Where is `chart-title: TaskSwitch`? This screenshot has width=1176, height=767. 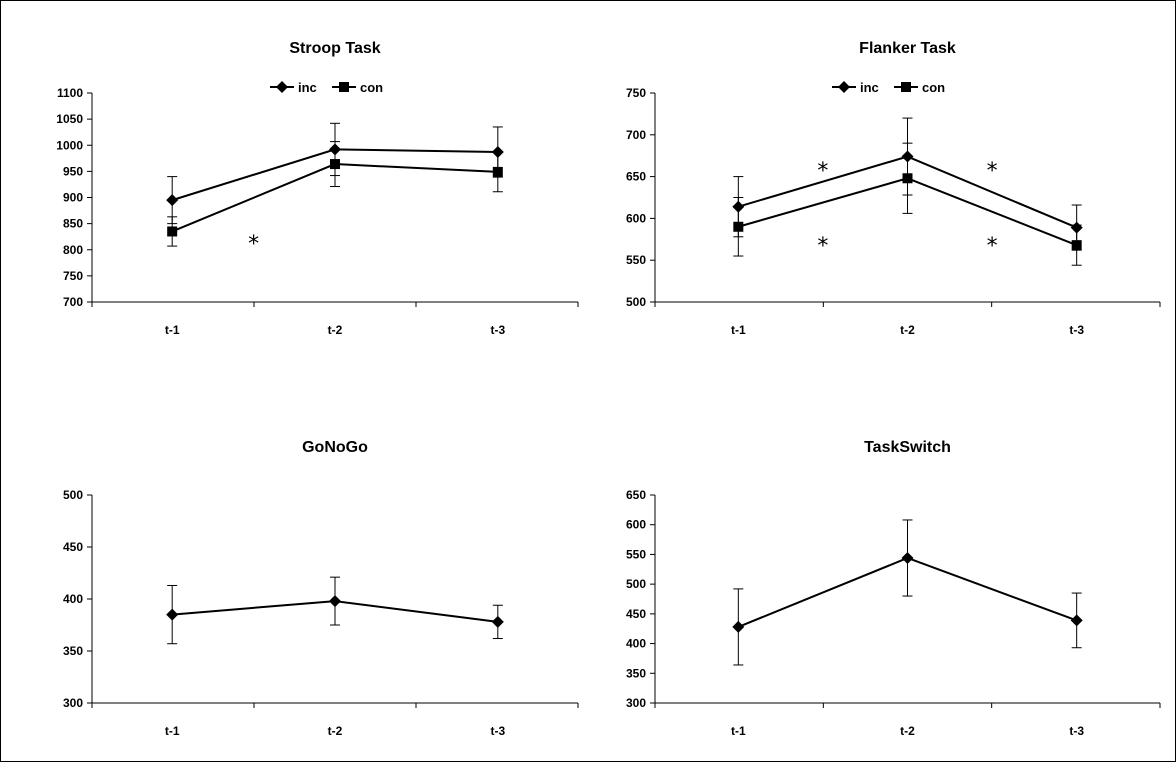
chart-title: TaskSwitch is located at coordinates (907, 447).